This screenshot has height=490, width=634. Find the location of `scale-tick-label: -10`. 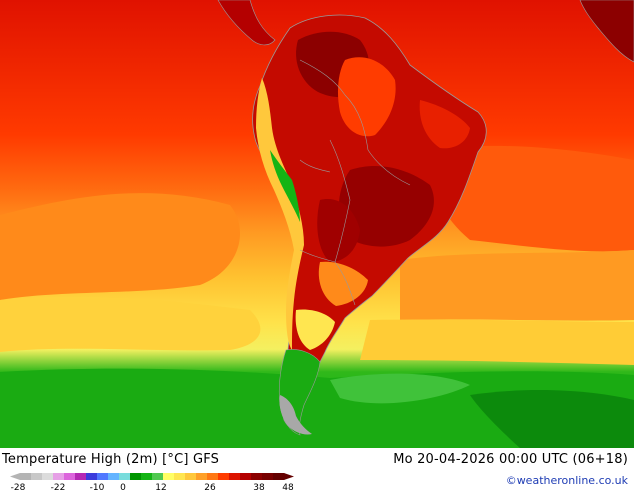

scale-tick-label: -10 is located at coordinates (97, 486).